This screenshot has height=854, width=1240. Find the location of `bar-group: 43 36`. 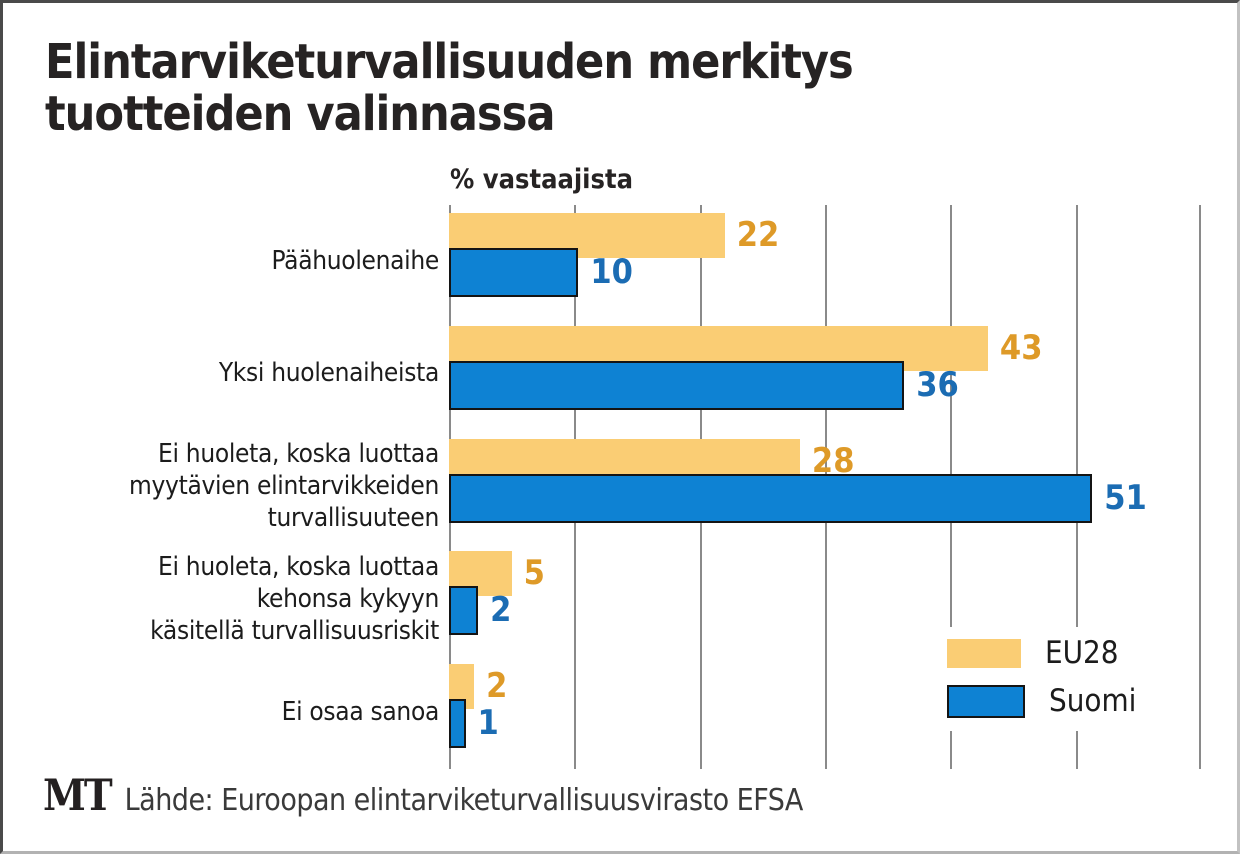

bar-group: 43 36 is located at coordinates (825, 374).